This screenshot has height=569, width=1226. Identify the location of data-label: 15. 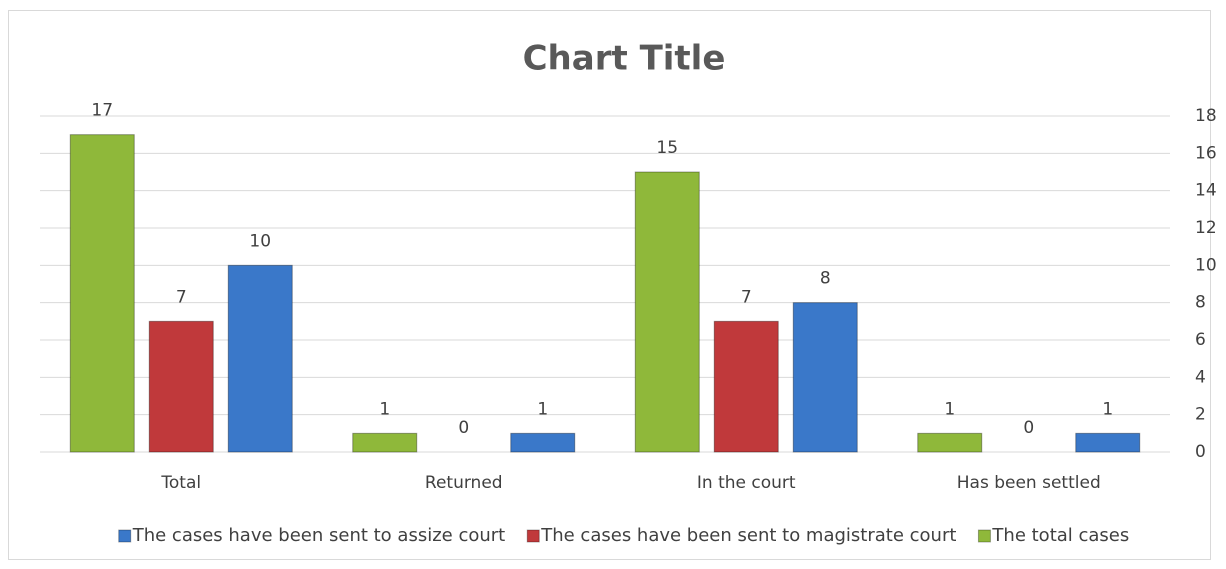
(667, 148).